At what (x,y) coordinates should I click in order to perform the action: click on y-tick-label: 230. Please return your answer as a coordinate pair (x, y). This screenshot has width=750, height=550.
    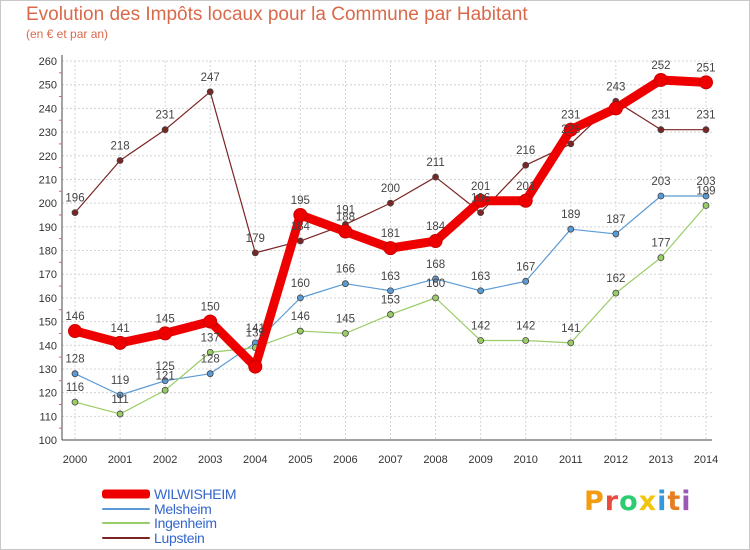
    Looking at the image, I should click on (48, 133).